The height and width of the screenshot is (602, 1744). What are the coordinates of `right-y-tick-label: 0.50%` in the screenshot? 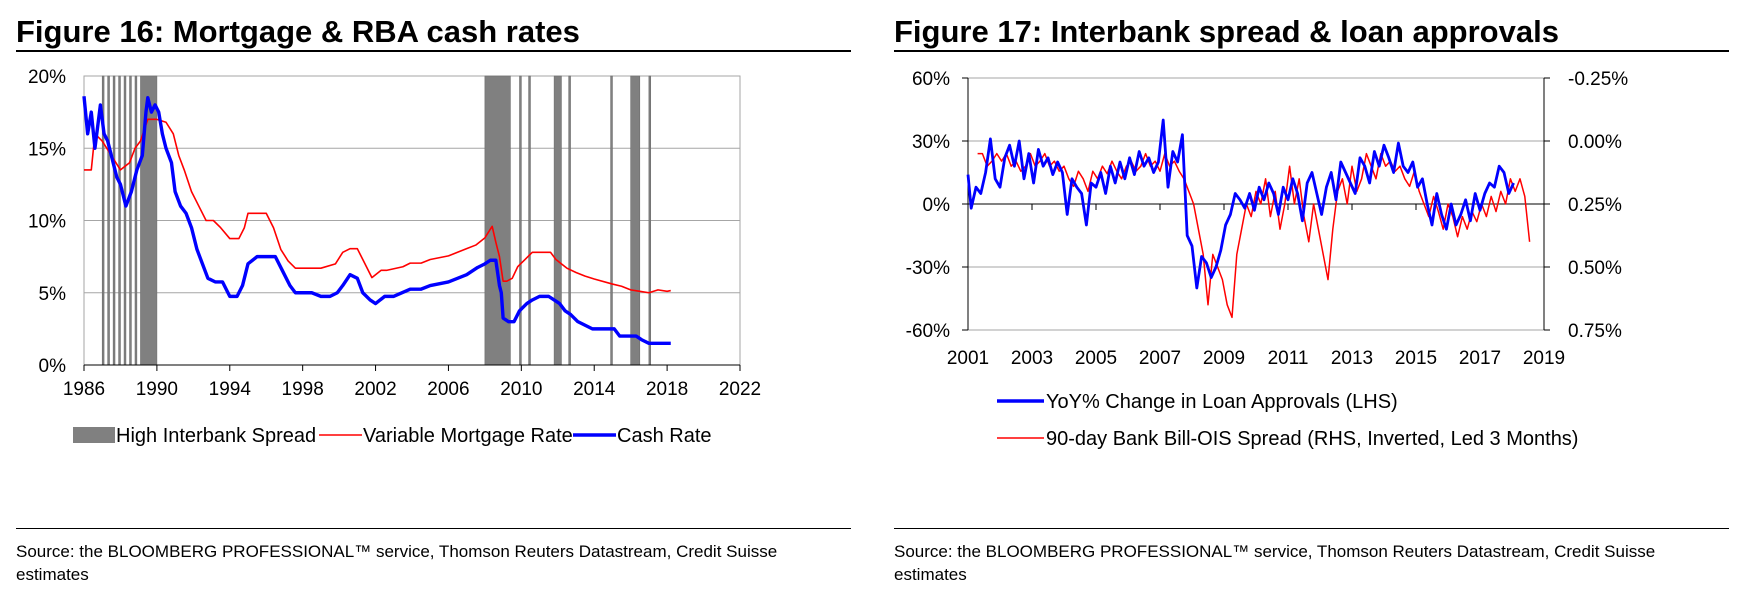 It's located at (1595, 268).